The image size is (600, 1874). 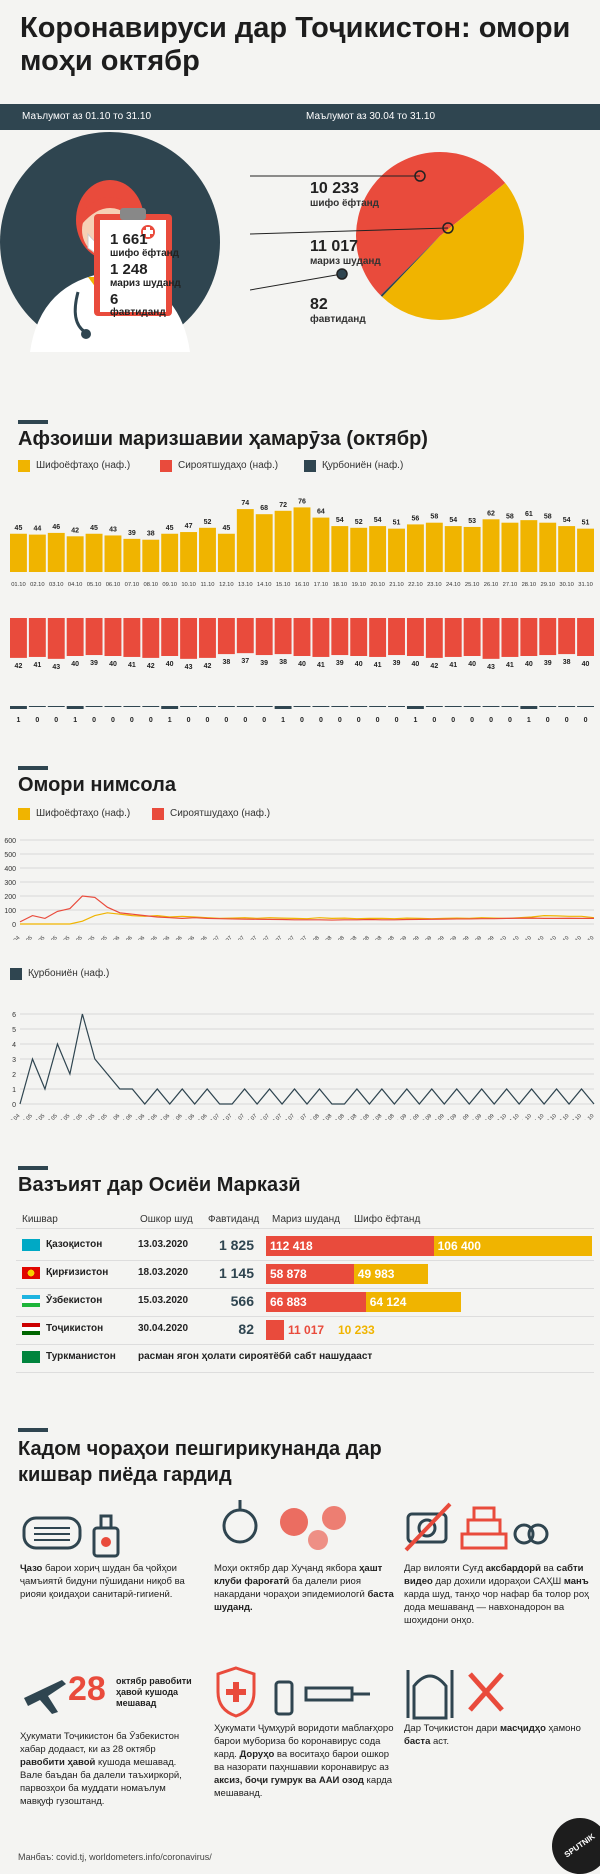 I want to click on legend-sick-swatch, so click(x=166, y=466).